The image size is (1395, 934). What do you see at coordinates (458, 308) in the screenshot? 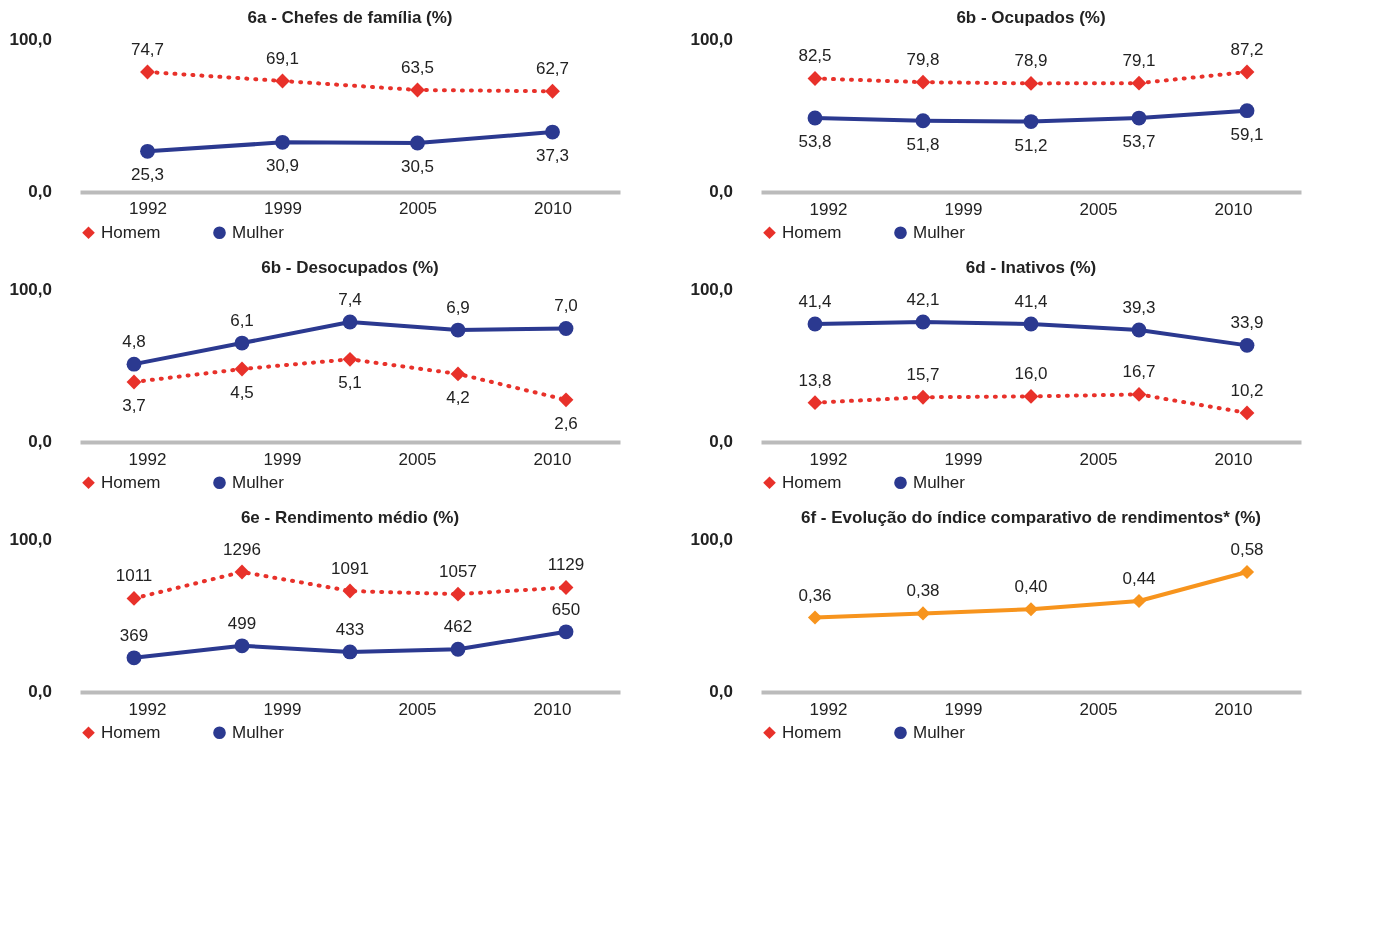
I see `data-label: 6,9` at bounding box center [458, 308].